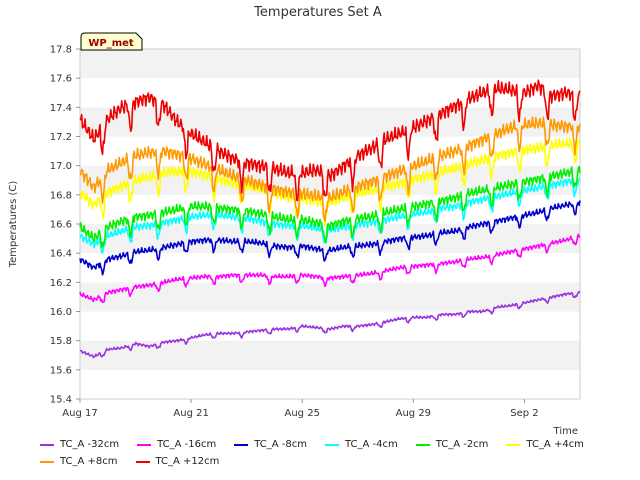 Image resolution: width=640 pixels, height=480 pixels. I want to click on y-tick-label: 15.4, so click(61, 400).